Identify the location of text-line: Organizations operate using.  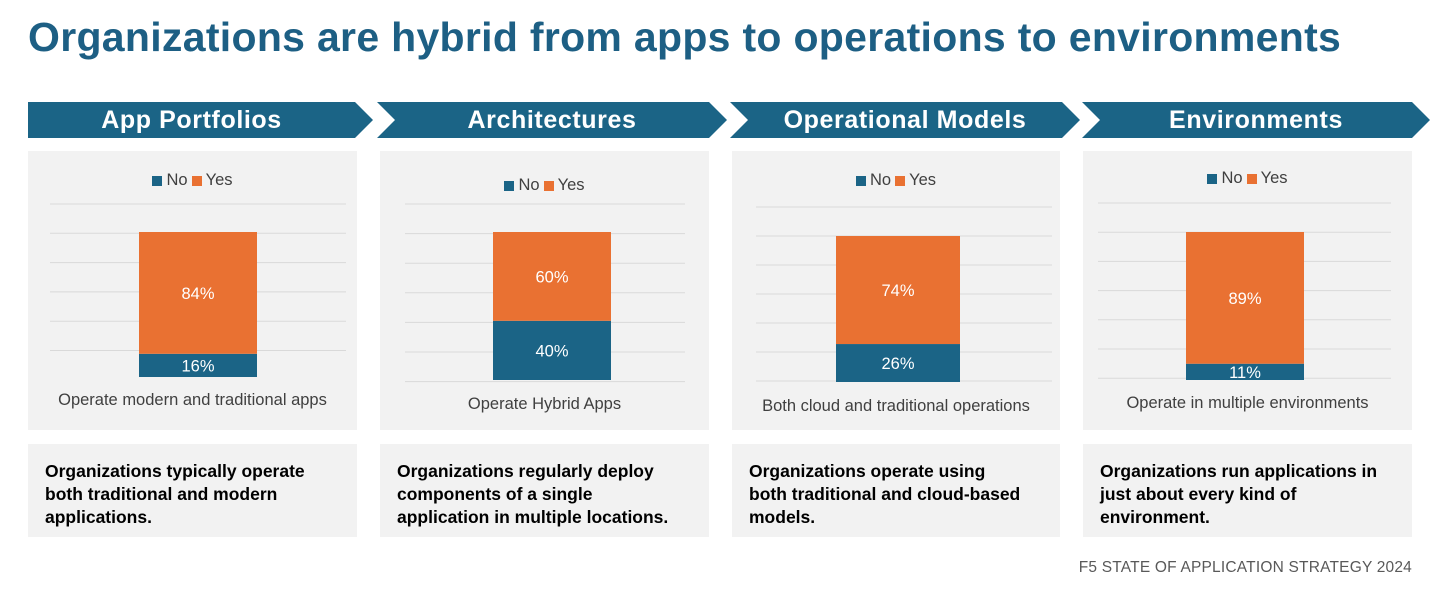
(867, 471).